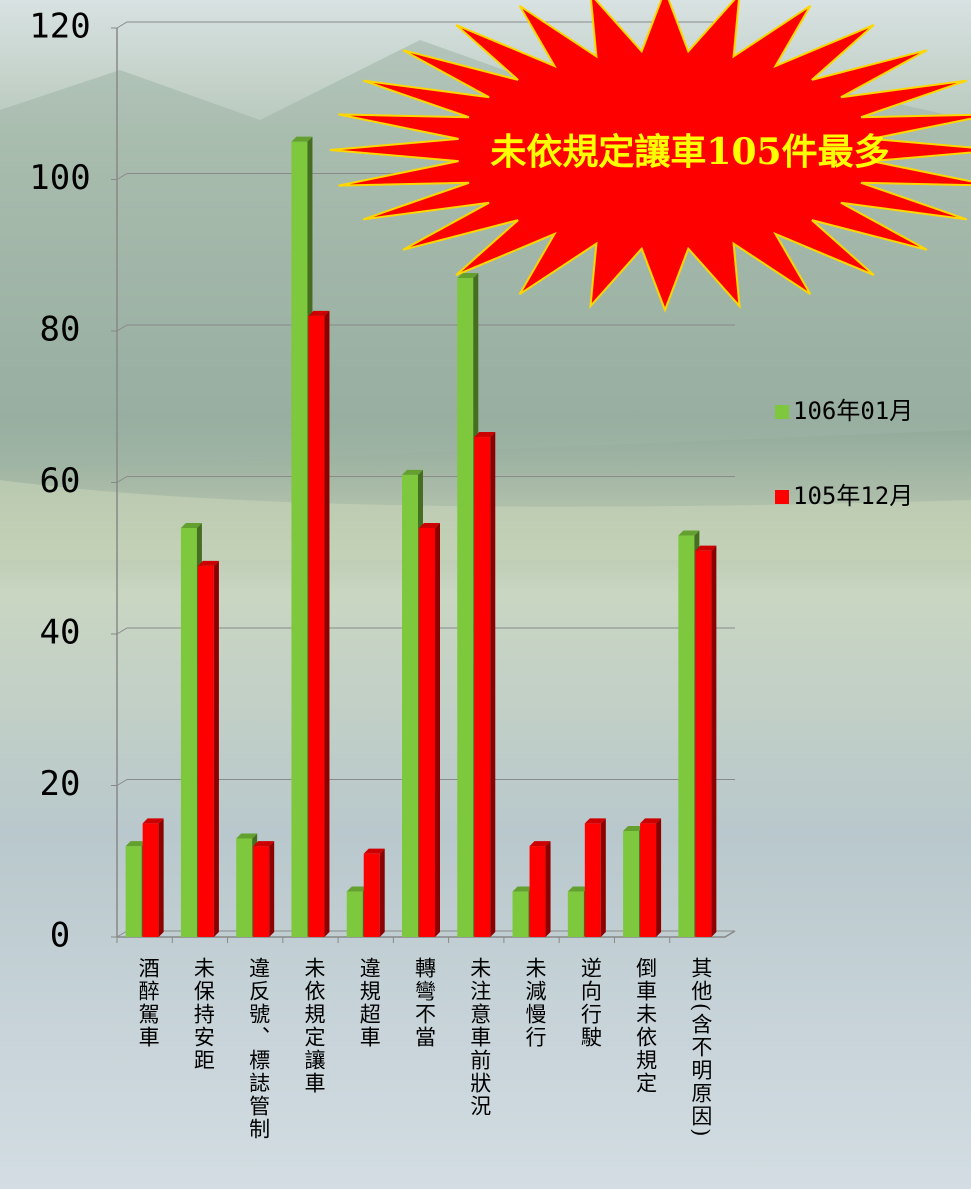 Image resolution: width=971 pixels, height=1189 pixels. Describe the element at coordinates (203, 1014) in the screenshot. I see `x-tick-label: 未保持安距` at that location.